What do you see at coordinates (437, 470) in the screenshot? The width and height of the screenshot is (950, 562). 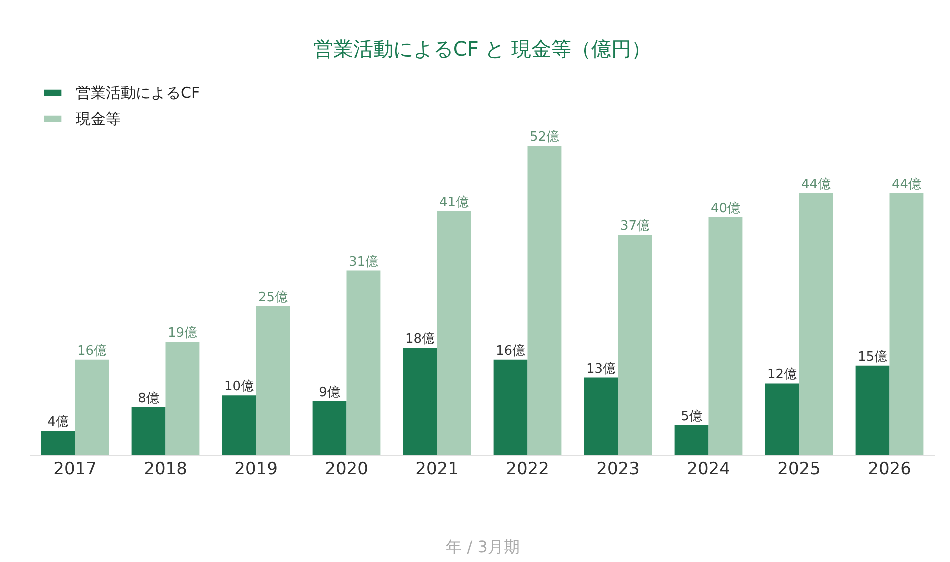 I see `x-tick-label: 2021` at bounding box center [437, 470].